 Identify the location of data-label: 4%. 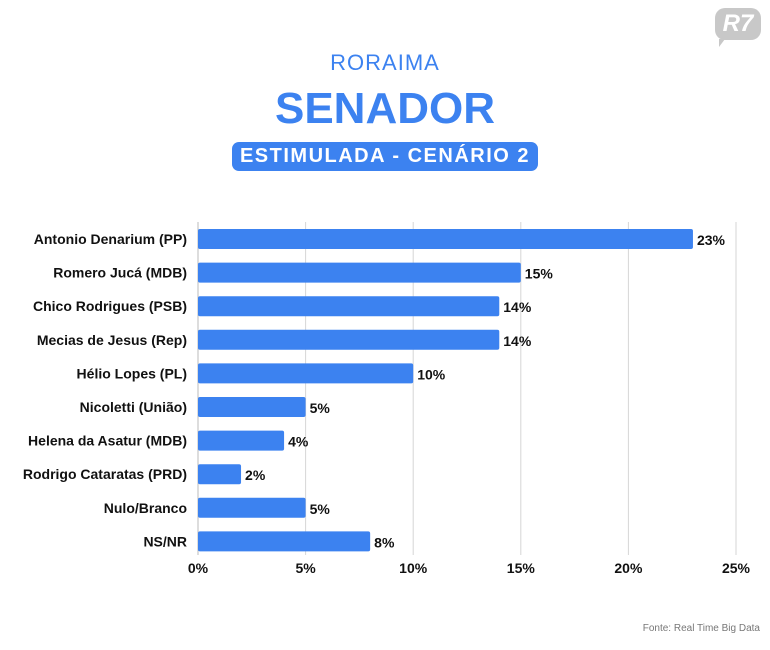
(298, 442).